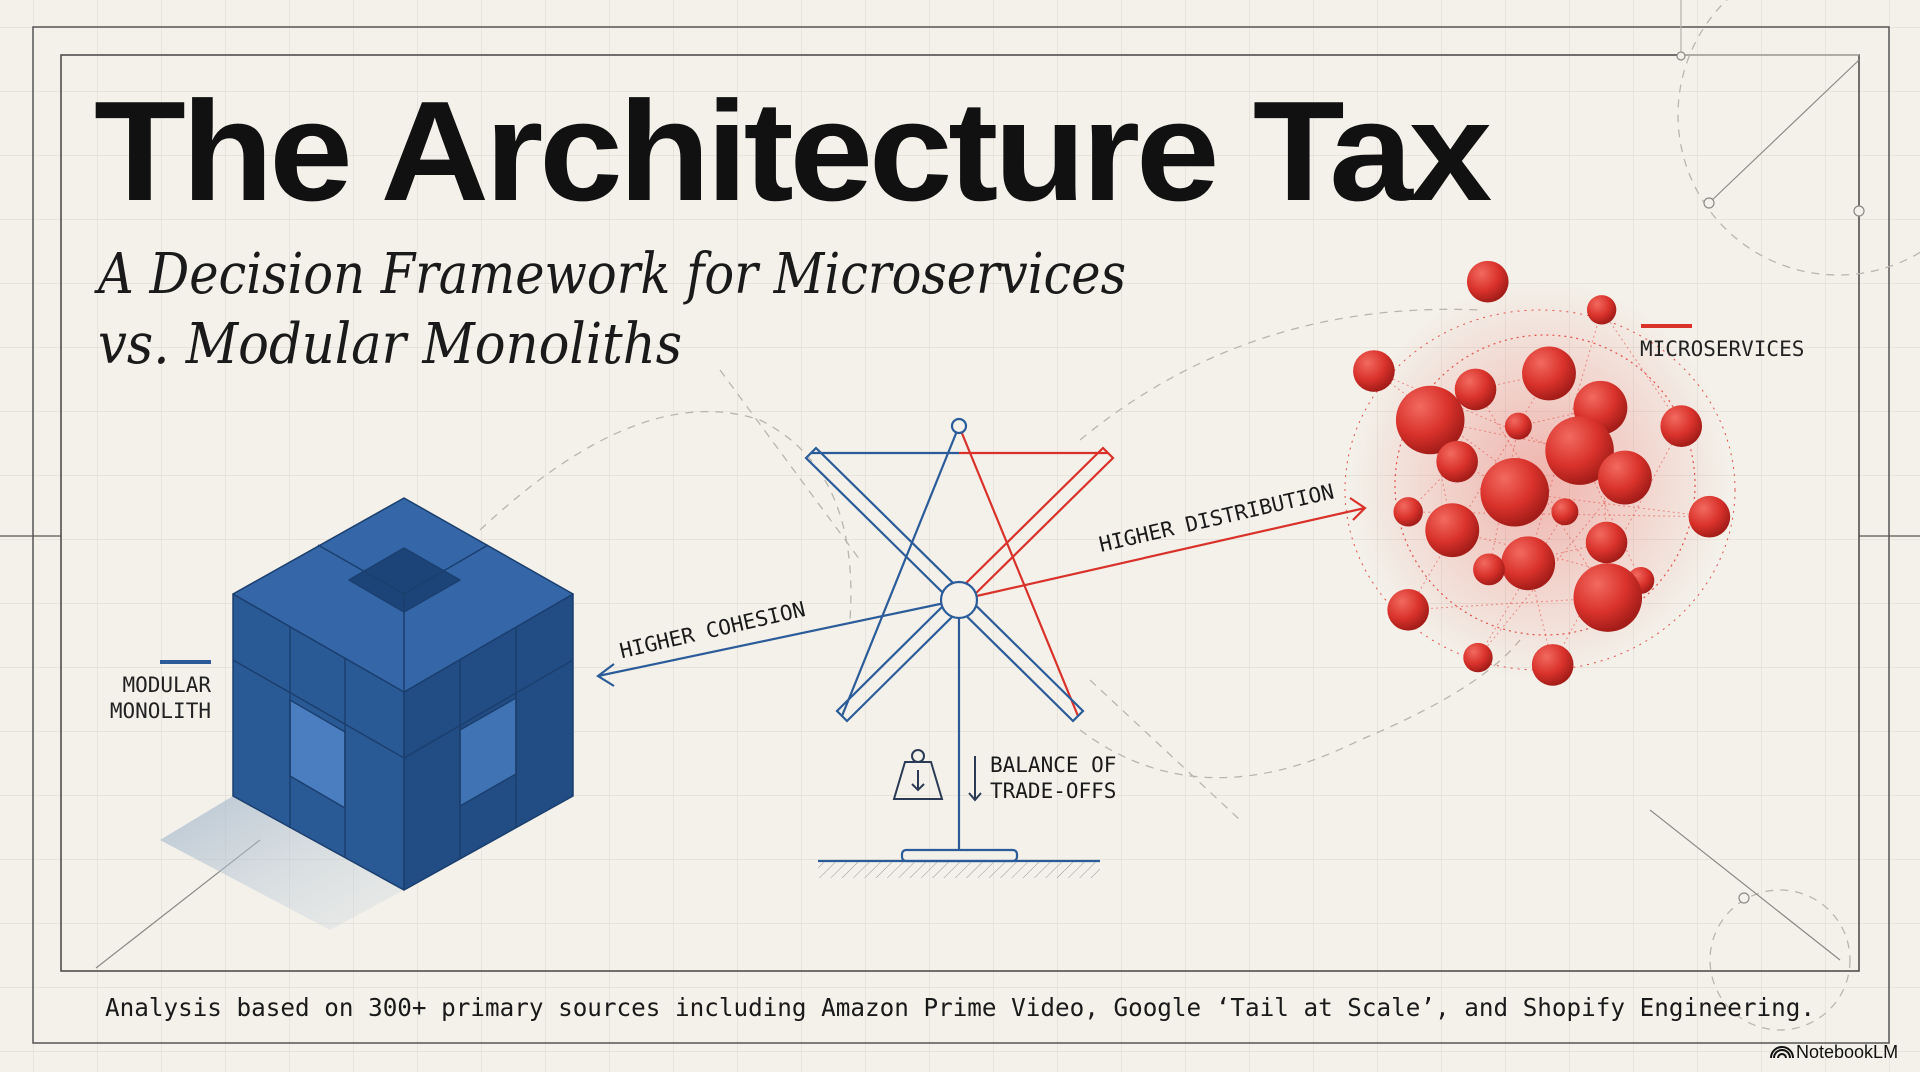 This screenshot has width=1920, height=1072. I want to click on microservices-label: MICROSERVICES, so click(1722, 349).